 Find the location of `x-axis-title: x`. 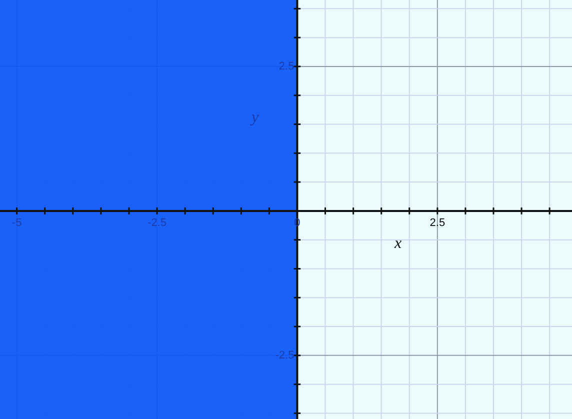

x-axis-title: x is located at coordinates (397, 243).